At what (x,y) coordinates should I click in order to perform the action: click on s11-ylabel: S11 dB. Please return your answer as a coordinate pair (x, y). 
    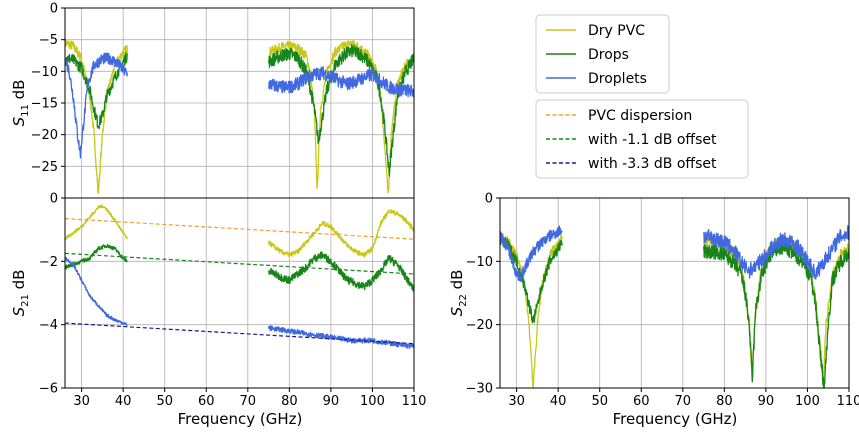
    Looking at the image, I should click on (20, 103).